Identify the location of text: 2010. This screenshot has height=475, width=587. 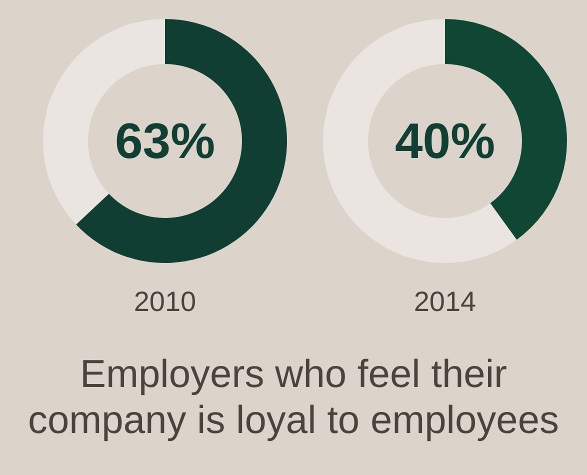
(165, 302).